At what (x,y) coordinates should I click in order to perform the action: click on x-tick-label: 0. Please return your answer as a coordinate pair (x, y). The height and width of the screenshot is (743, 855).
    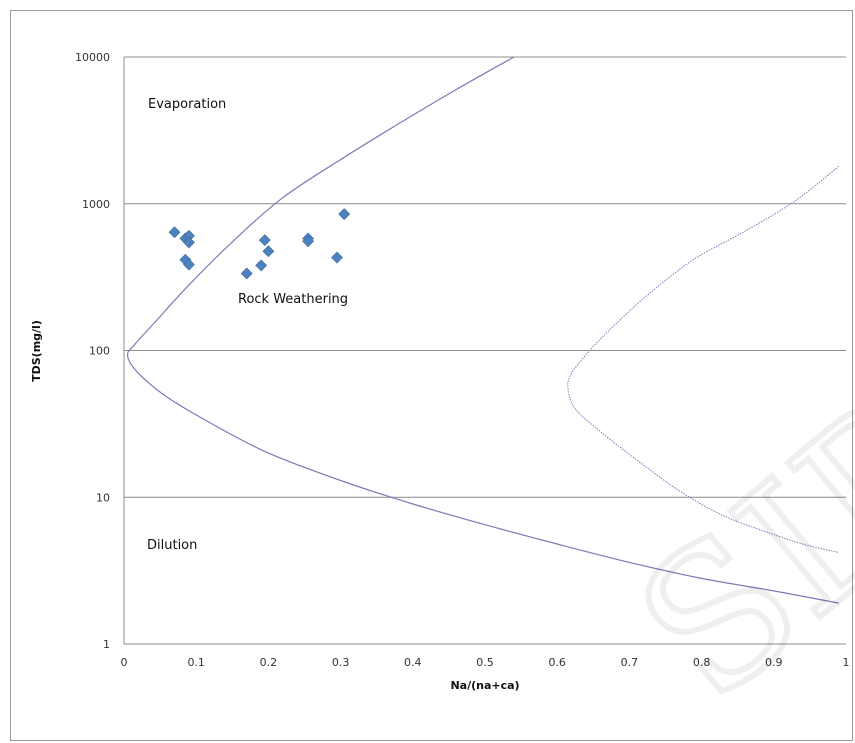
    Looking at the image, I should click on (124, 662).